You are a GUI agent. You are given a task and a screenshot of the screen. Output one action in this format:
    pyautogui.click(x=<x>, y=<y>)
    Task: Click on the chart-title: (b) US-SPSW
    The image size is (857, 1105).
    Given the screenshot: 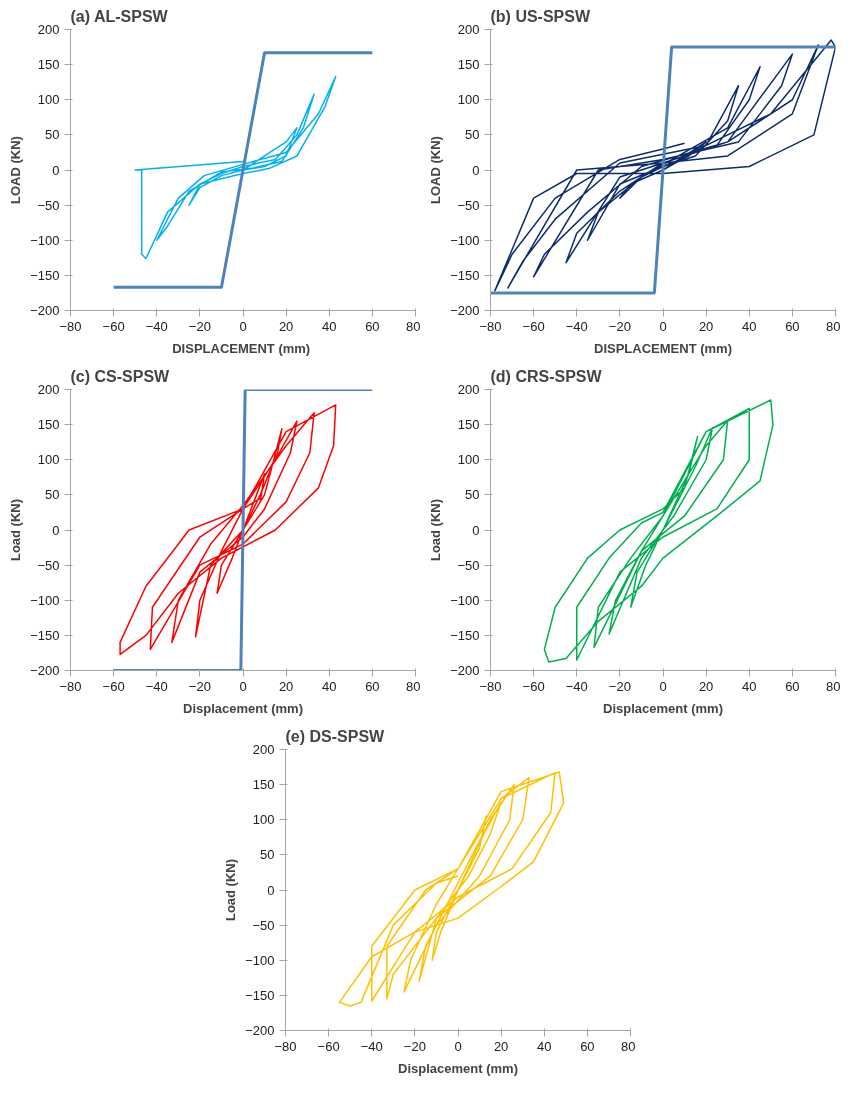 What is the action you would take?
    pyautogui.click(x=540, y=16)
    